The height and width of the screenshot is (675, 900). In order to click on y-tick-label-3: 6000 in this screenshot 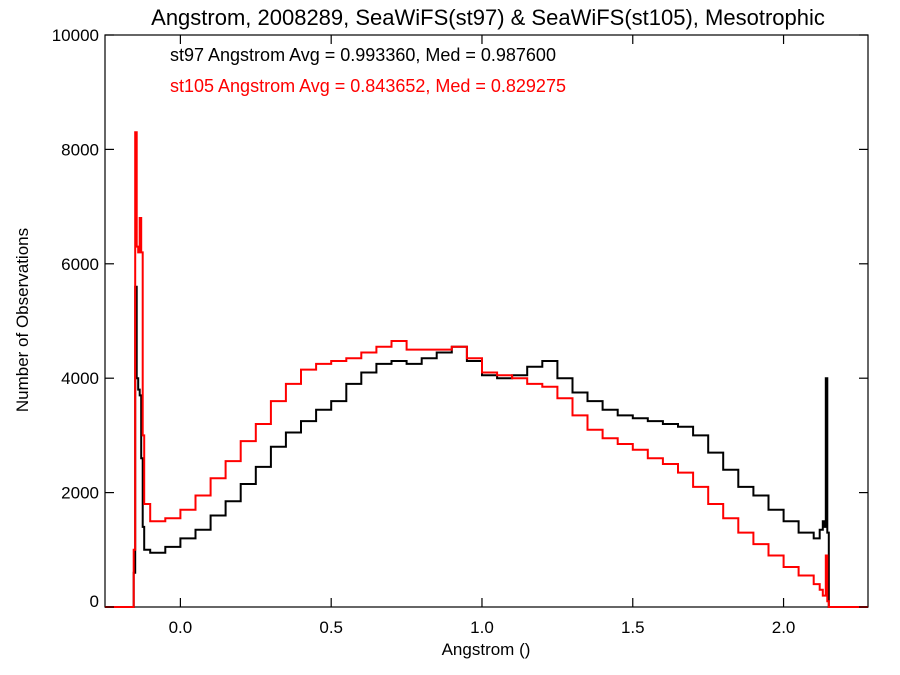, I will do `click(80, 264)`.